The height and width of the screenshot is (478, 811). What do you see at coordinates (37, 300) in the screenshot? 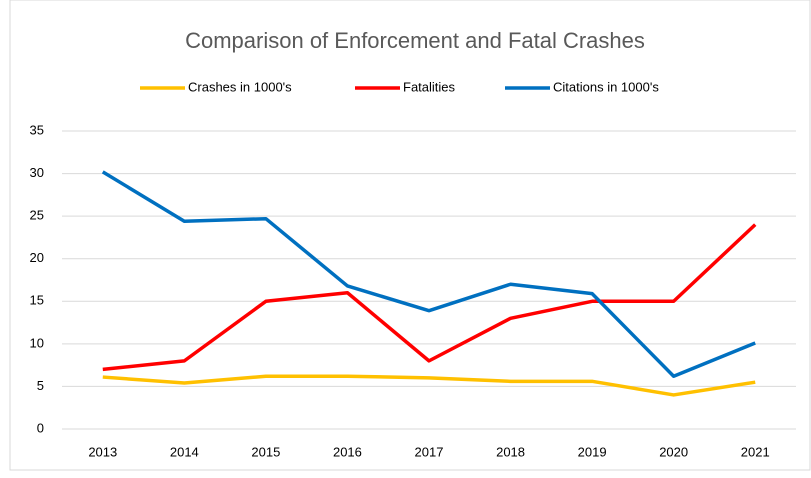
I see `y-tick-label: 15` at bounding box center [37, 300].